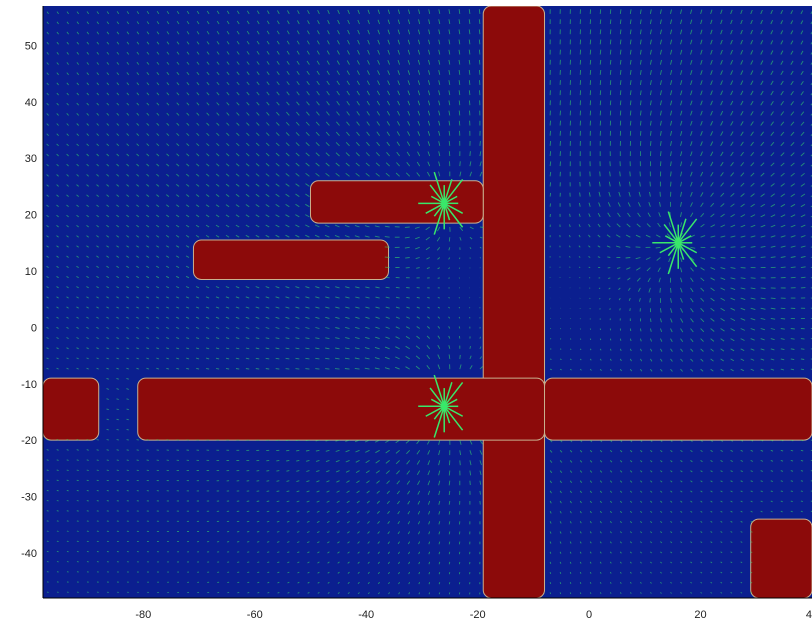  What do you see at coordinates (441, 406) in the screenshot?
I see `field-feature-gap-lower` at bounding box center [441, 406].